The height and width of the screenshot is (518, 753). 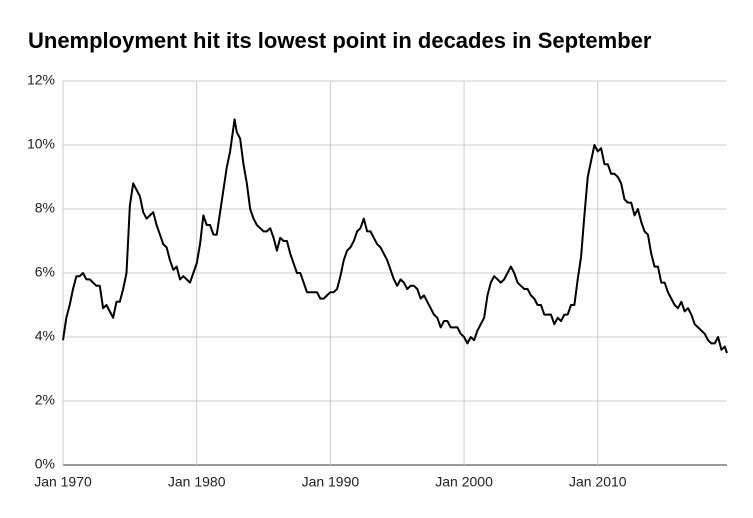 What do you see at coordinates (45, 400) in the screenshot?
I see `y-tick-label: 2%` at bounding box center [45, 400].